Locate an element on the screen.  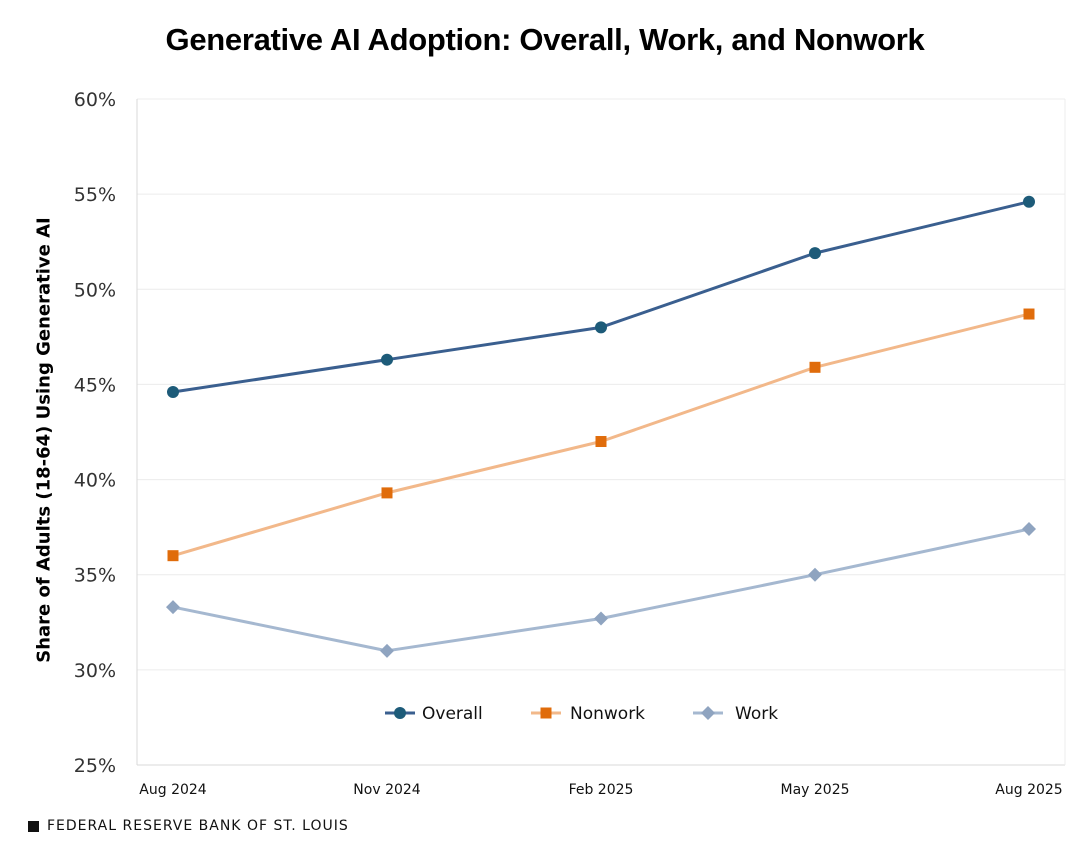
legend-label-nonwork: Nonwork is located at coordinates (607, 714).